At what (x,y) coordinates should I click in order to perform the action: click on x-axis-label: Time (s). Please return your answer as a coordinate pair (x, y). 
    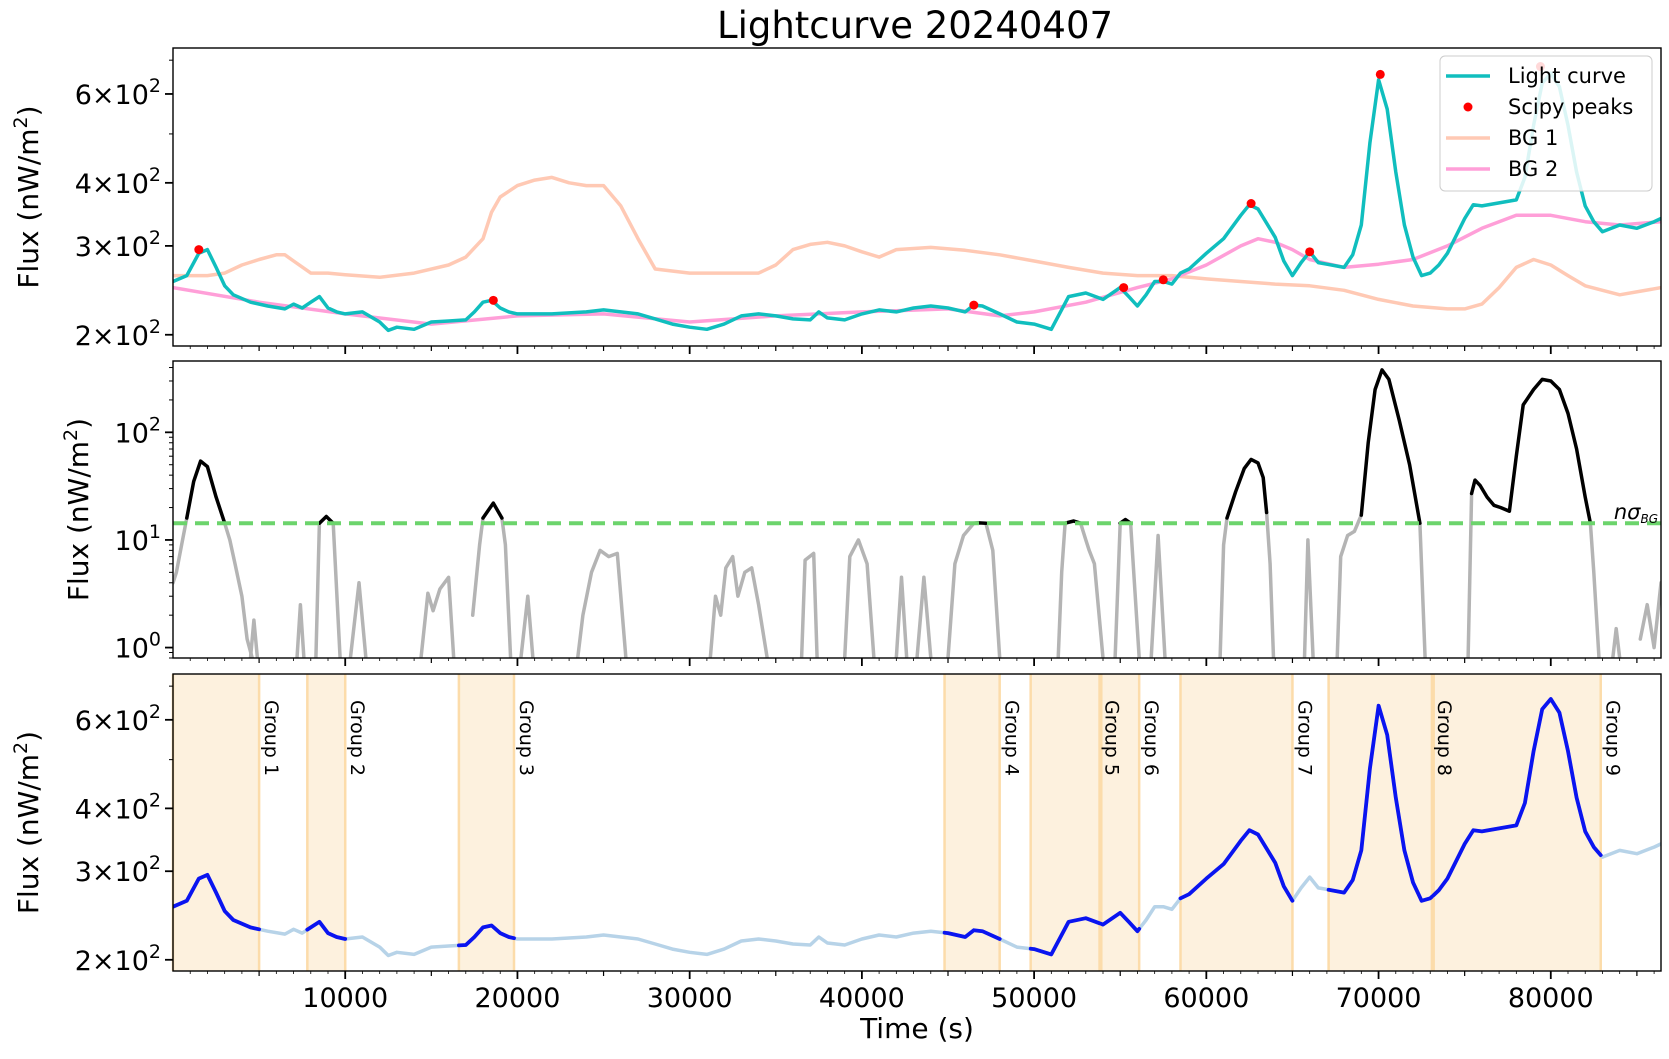
    Looking at the image, I should click on (916, 1028).